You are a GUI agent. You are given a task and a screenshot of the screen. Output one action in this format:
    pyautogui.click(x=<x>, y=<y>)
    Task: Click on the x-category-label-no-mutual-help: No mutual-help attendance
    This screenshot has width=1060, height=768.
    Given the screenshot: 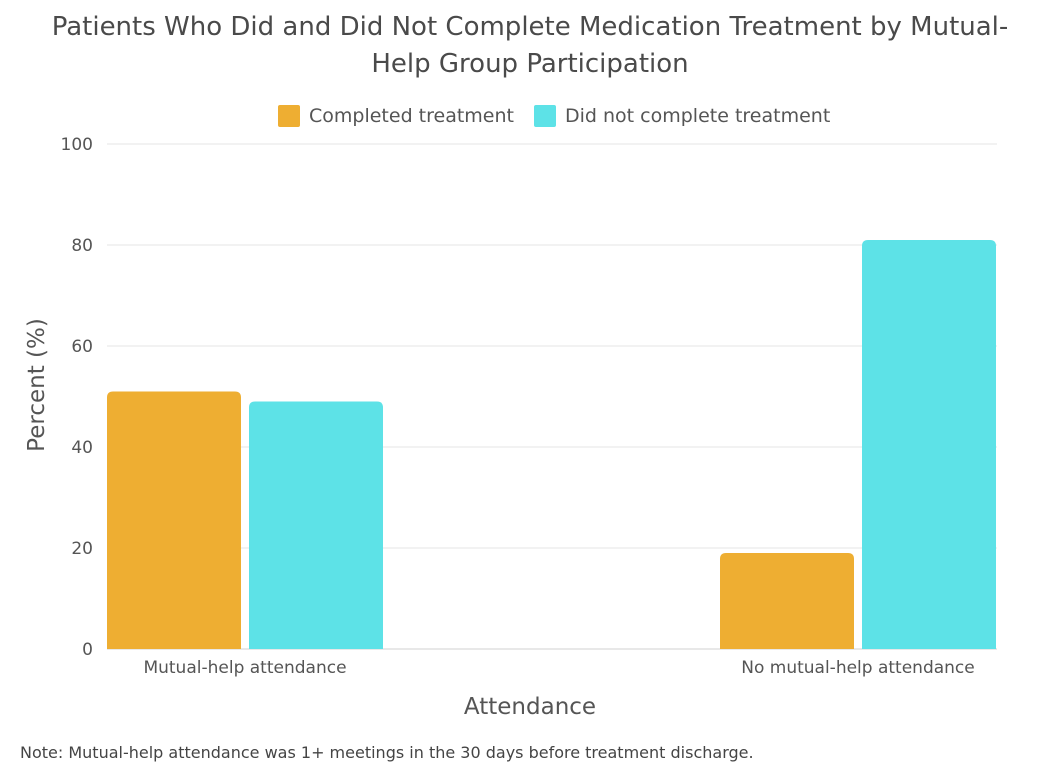 What is the action you would take?
    pyautogui.click(x=858, y=668)
    